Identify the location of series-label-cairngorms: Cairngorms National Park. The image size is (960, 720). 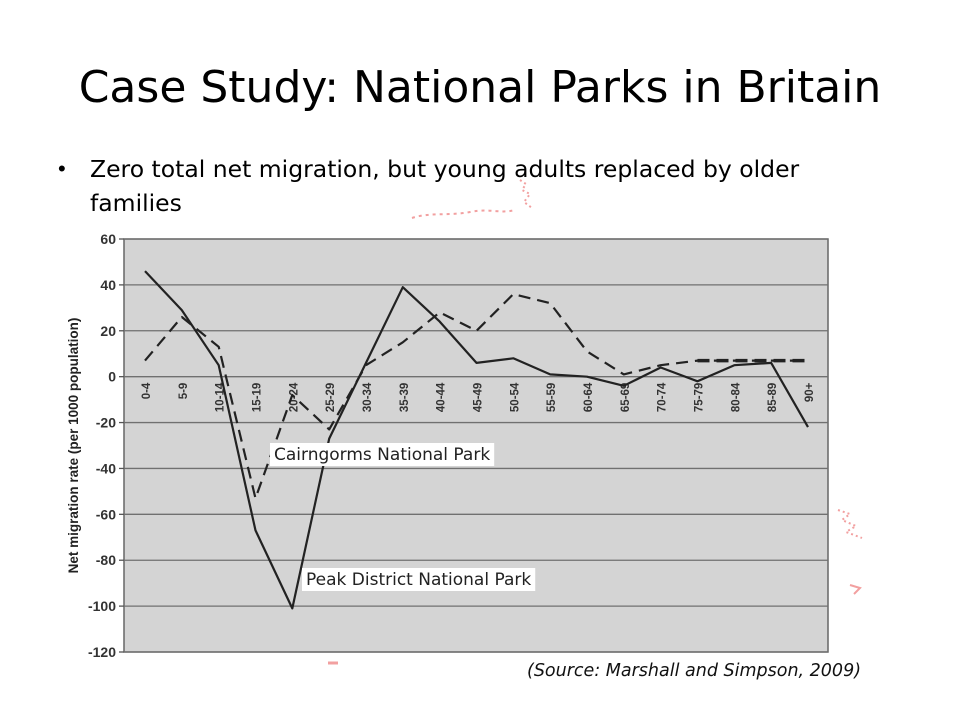
(382, 455).